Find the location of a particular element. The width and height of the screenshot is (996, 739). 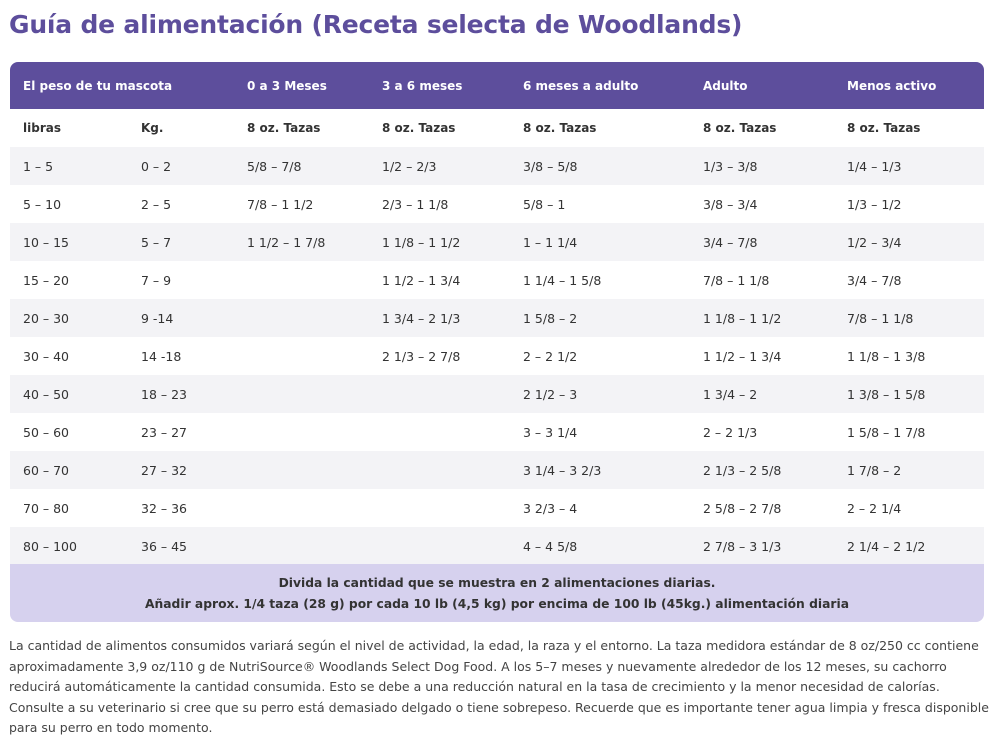

column-header: El peso de tu mascota is located at coordinates (98, 85).